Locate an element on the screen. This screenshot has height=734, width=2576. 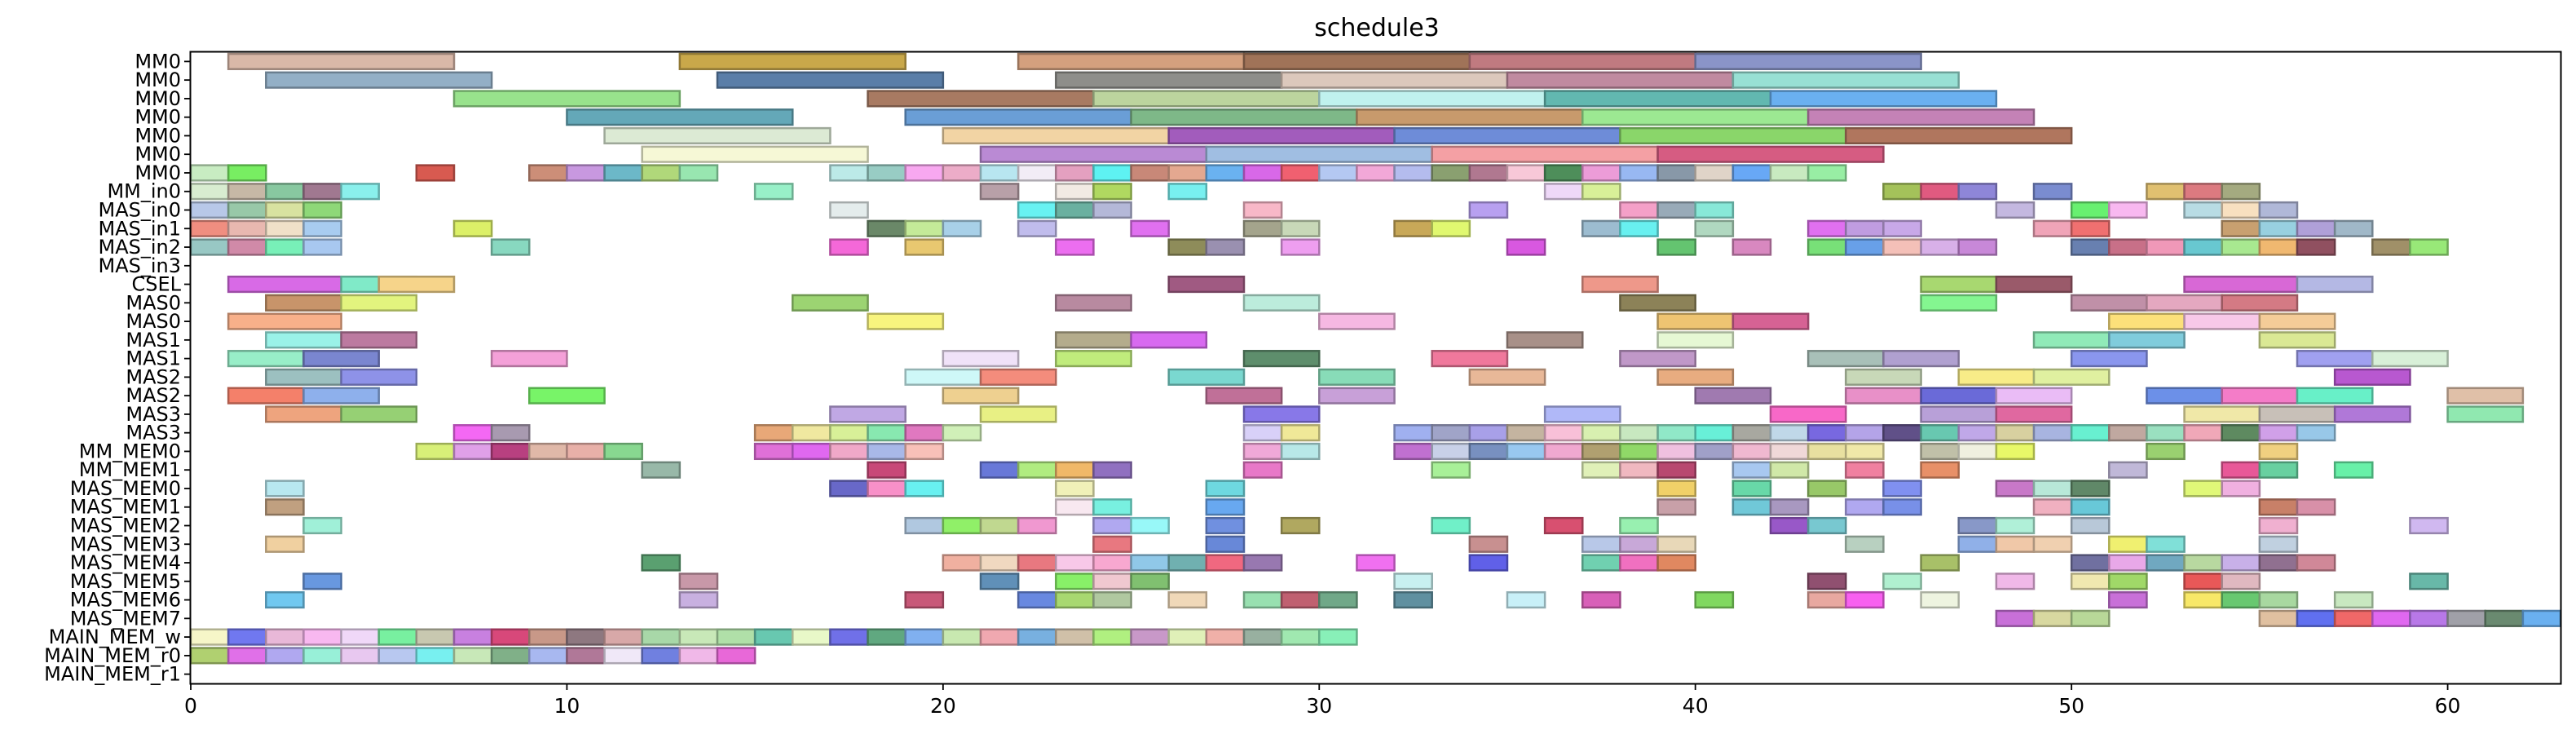
x-tick-label: 50 is located at coordinates (2071, 706).